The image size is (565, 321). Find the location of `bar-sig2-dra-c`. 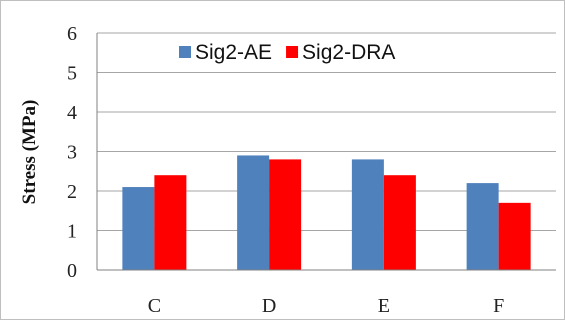

bar-sig2-dra-c is located at coordinates (170, 222).